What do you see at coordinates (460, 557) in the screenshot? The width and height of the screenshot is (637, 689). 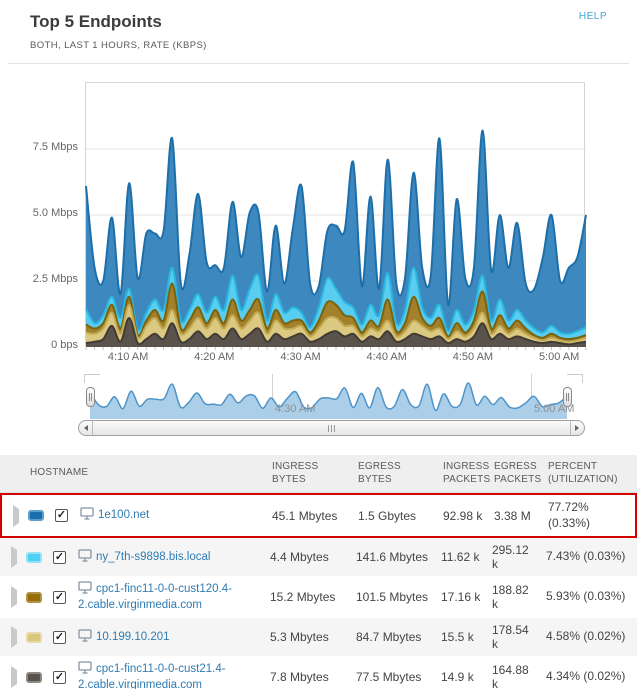 I see `cell-ingress-packets: 11.62 k` at bounding box center [460, 557].